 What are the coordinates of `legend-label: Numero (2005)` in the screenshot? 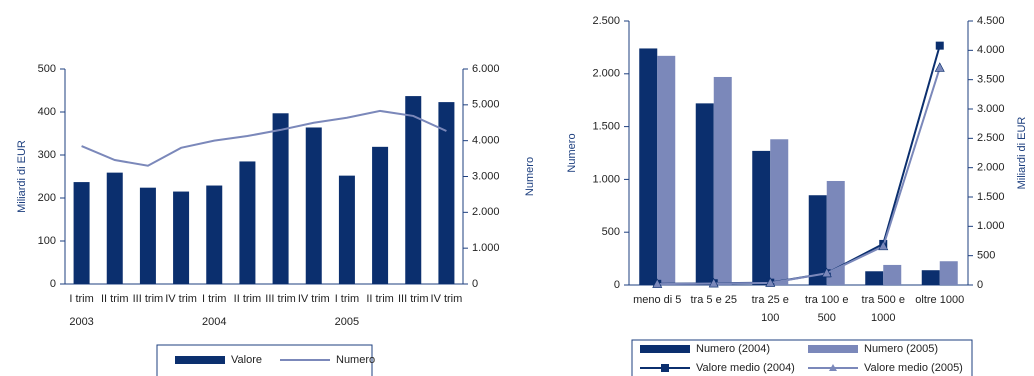 It's located at (901, 349).